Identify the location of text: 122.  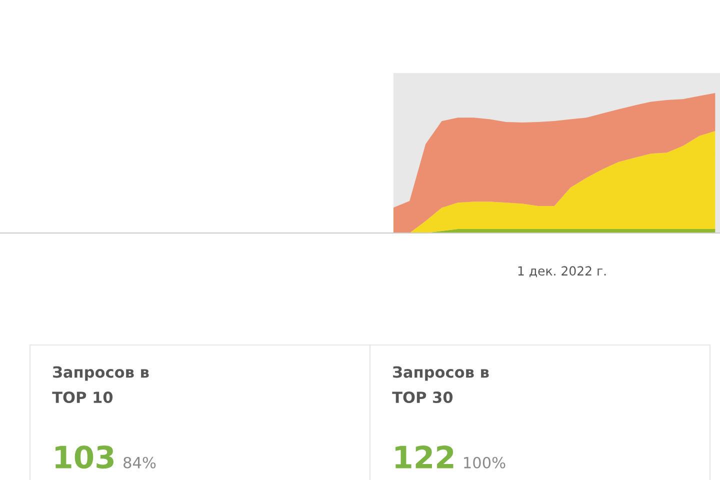
(425, 457).